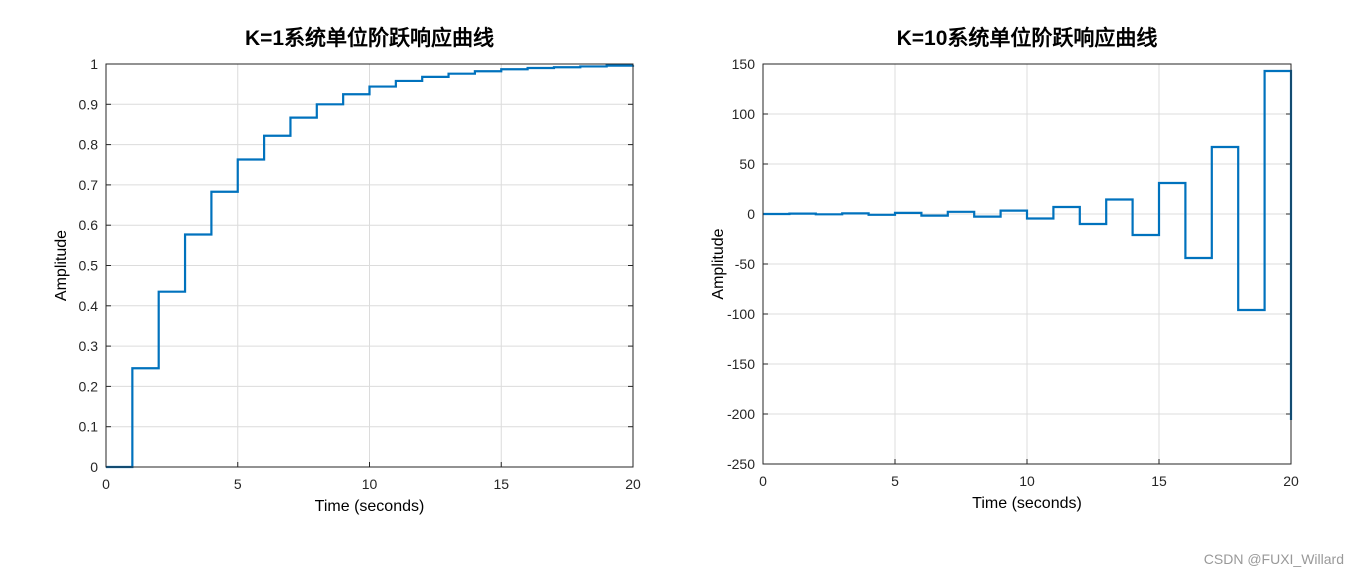 The height and width of the screenshot is (575, 1356). Describe the element at coordinates (745, 264) in the screenshot. I see `y-tick-label: -50` at that location.